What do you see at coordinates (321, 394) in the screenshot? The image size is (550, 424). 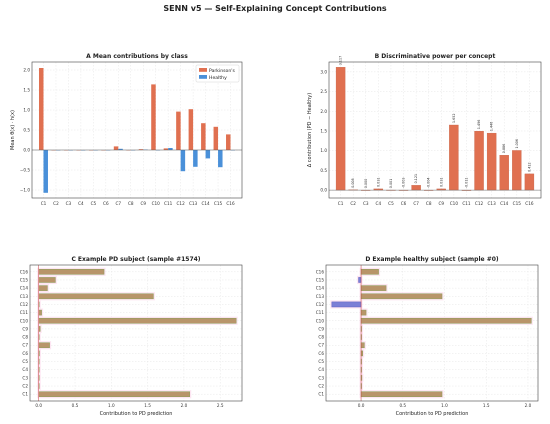 I see `y-tick-label: C1` at bounding box center [321, 394].